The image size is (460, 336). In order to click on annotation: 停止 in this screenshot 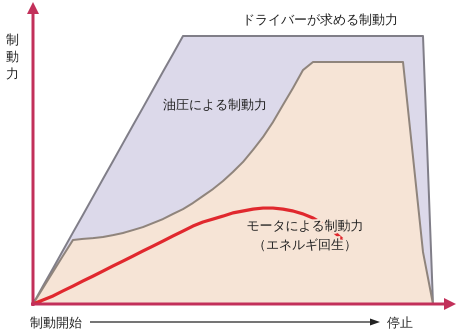, I will do `click(400, 323)`.